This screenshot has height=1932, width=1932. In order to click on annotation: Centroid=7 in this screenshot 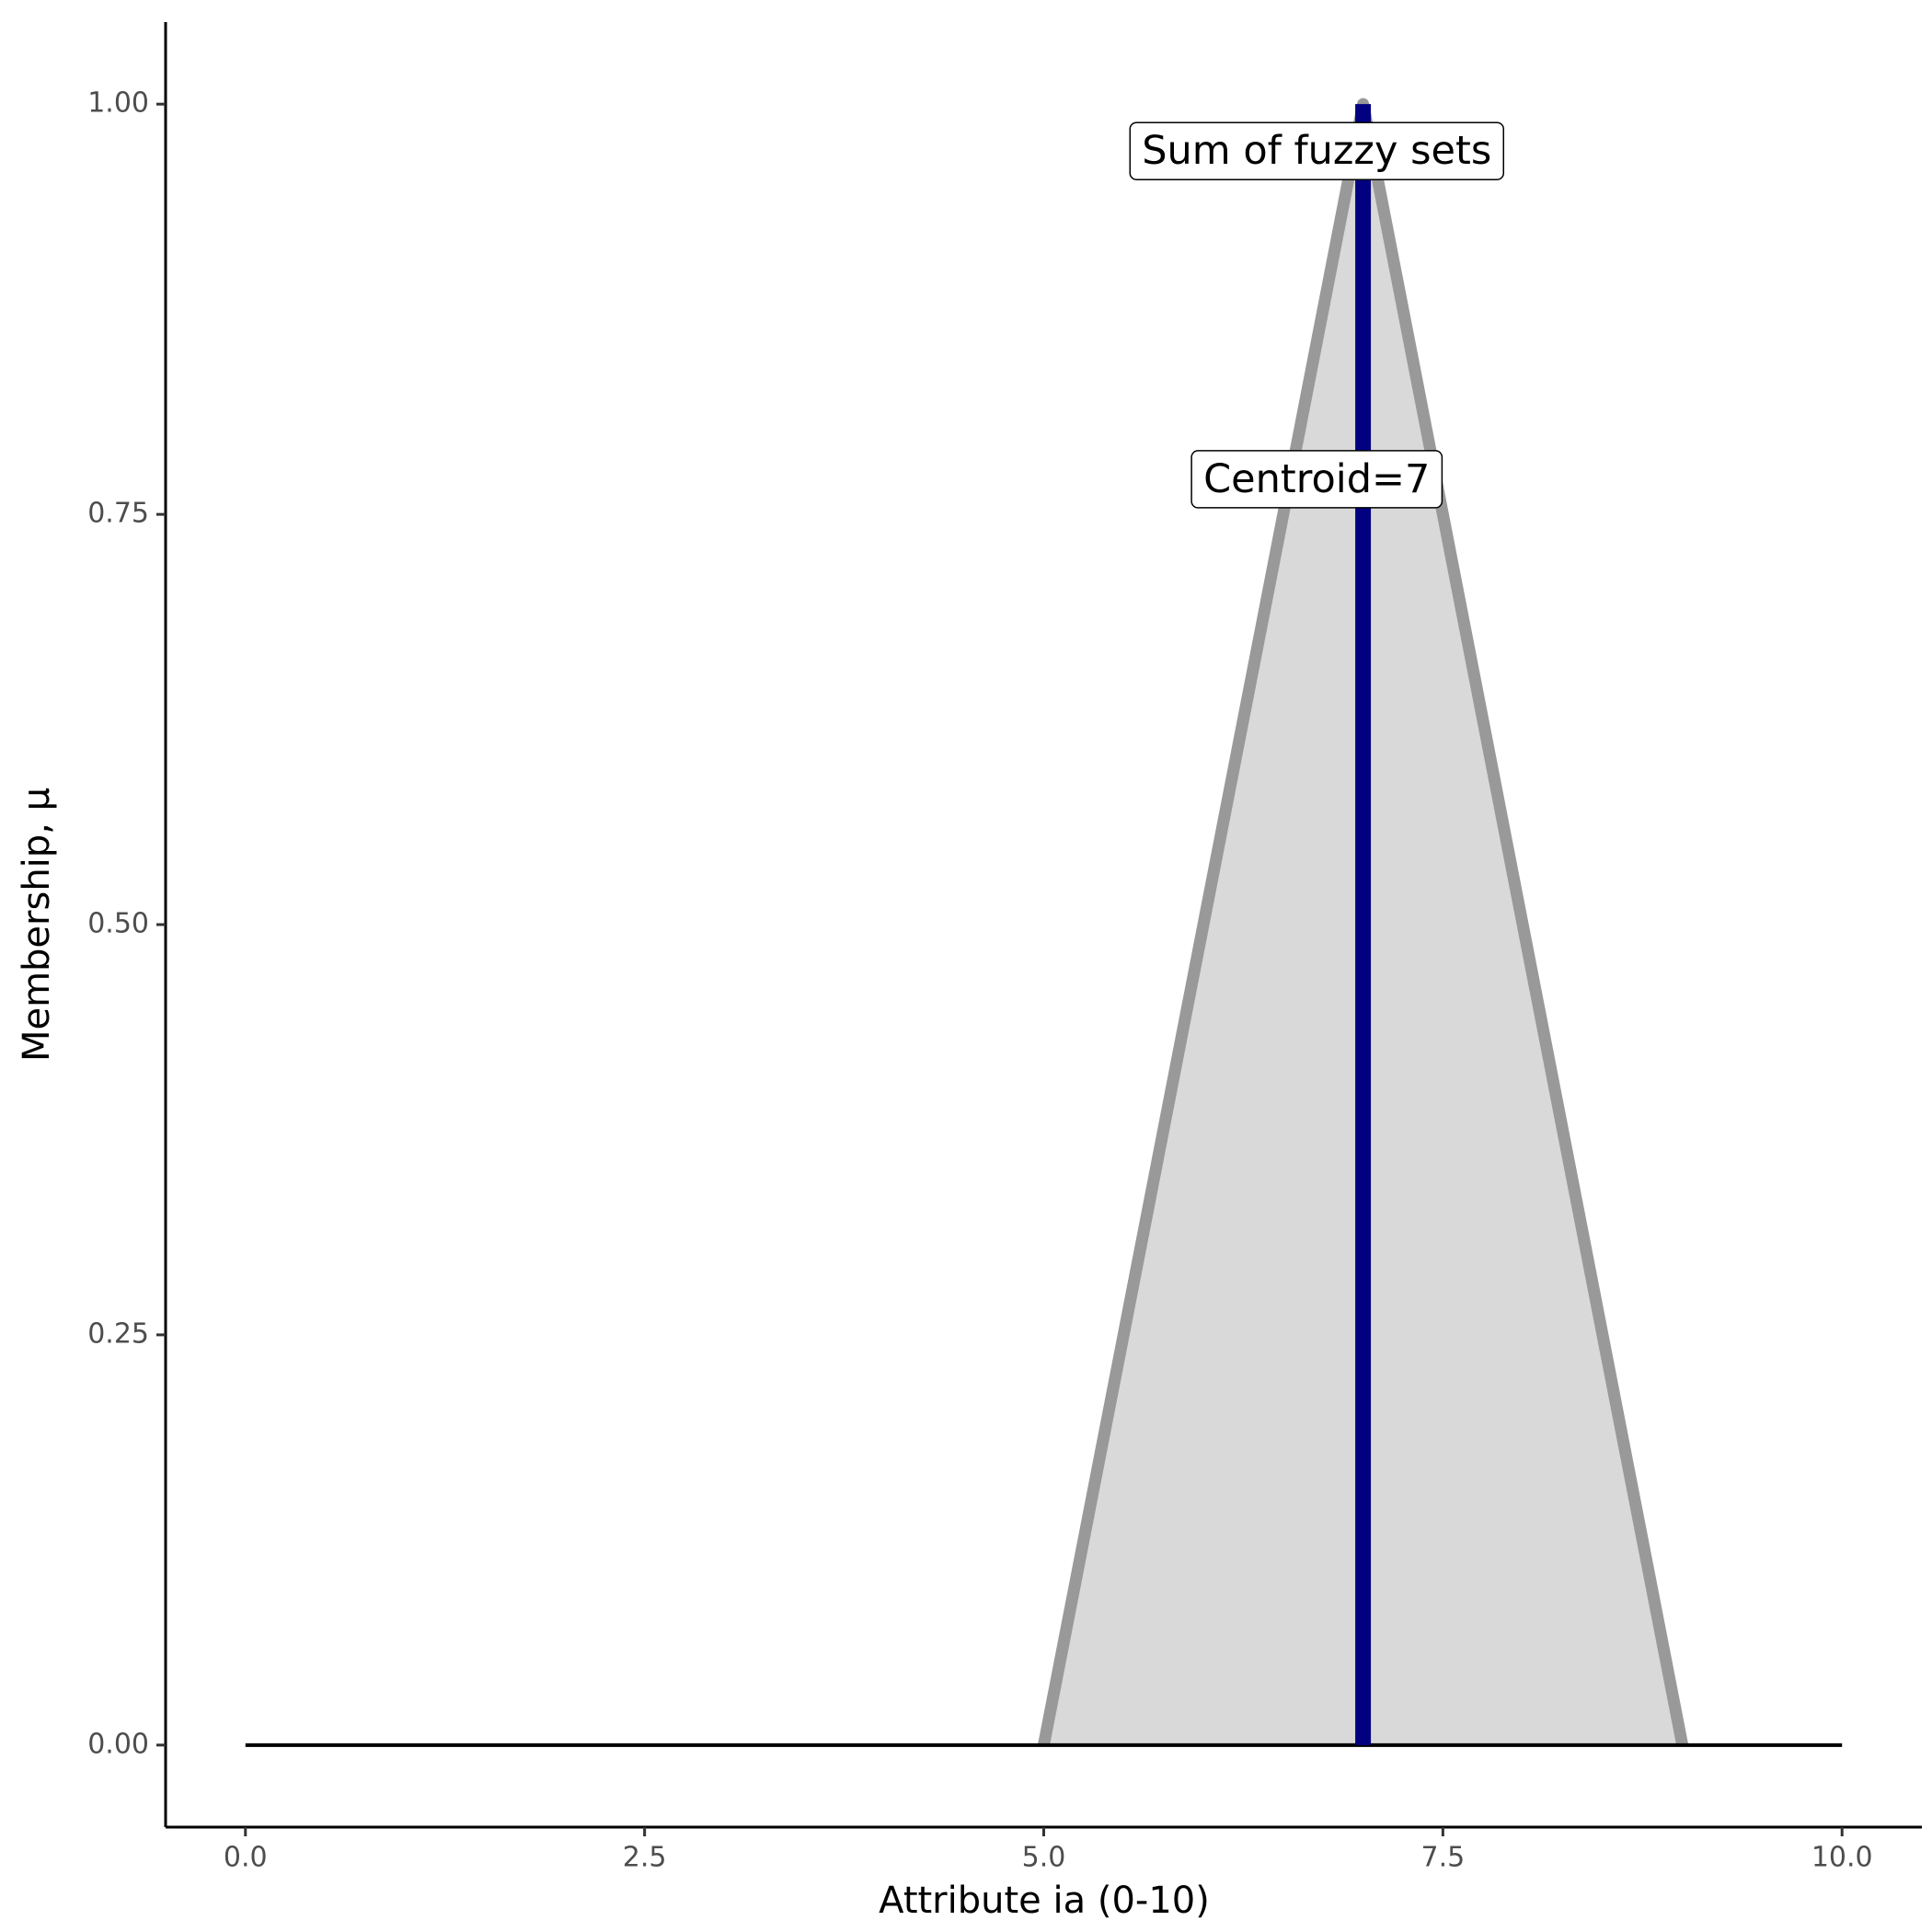, I will do `click(1316, 479)`.